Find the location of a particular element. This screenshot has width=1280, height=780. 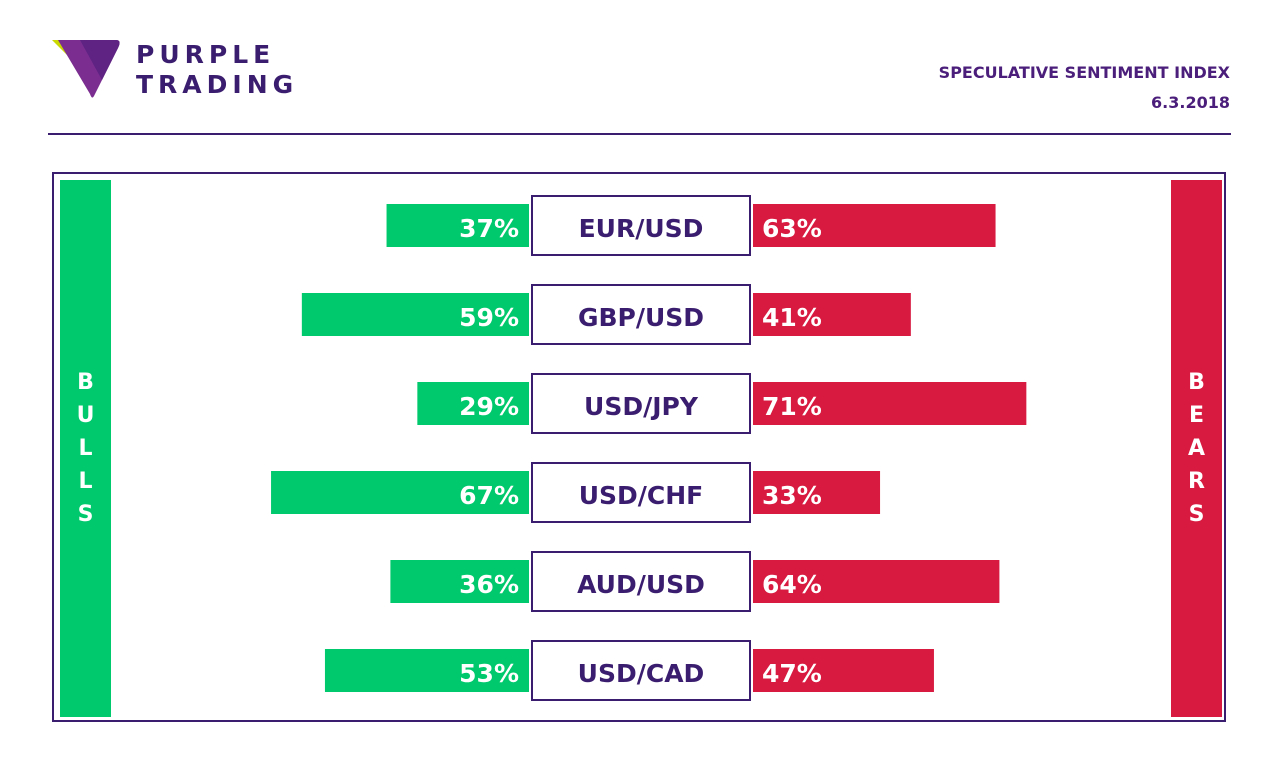

bulls-label-letter: U is located at coordinates (85, 415).